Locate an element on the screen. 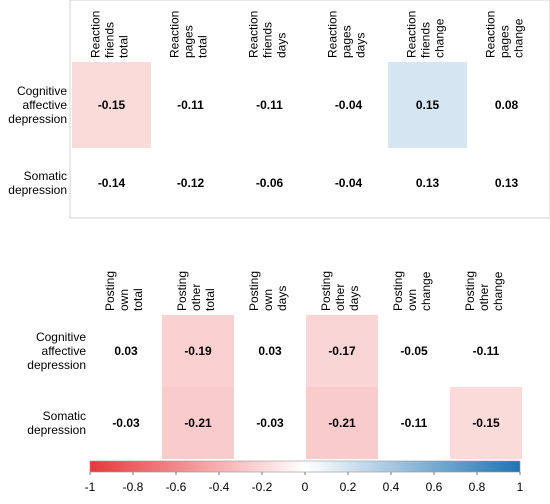  colorbar-tick-label: 0 is located at coordinates (305, 487).